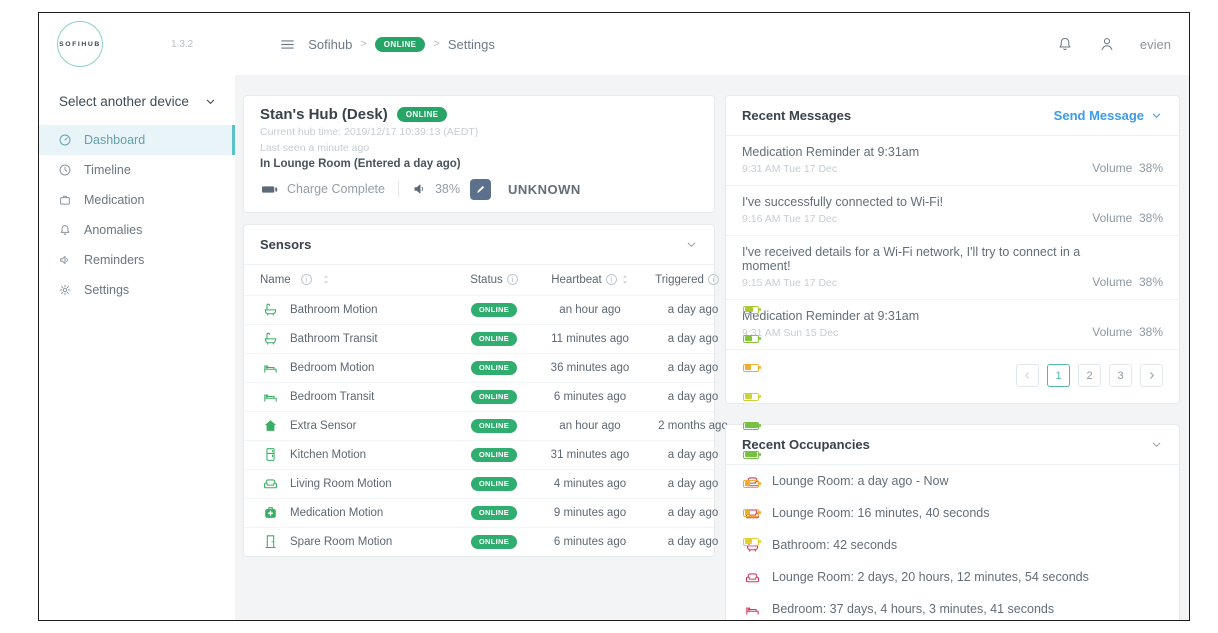  Describe the element at coordinates (860, 481) in the screenshot. I see `occupancy-text: Lounge Room: a day ago - Now` at that location.